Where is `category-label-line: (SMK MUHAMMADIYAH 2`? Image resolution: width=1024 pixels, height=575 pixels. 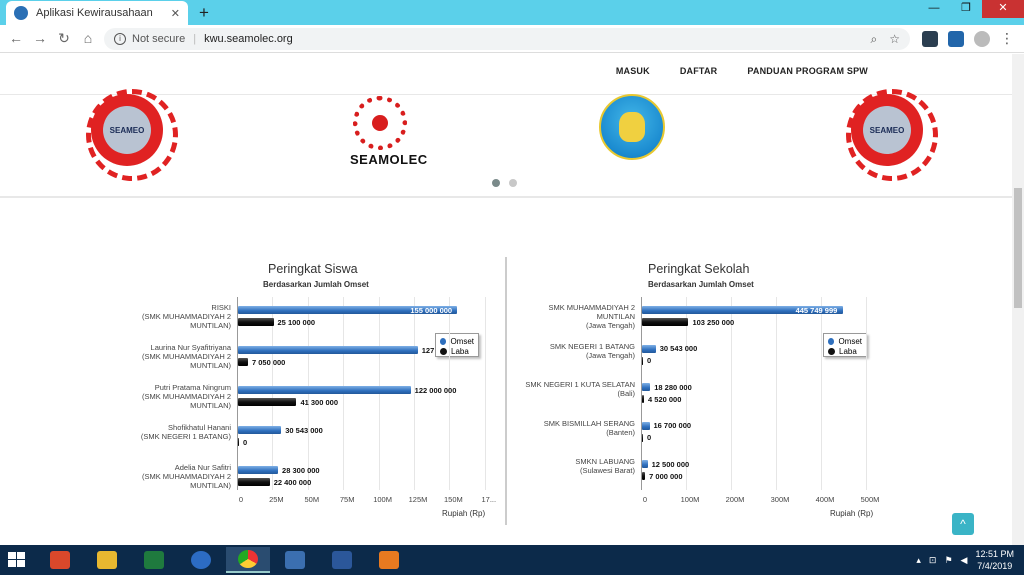
category-label-line: (SMK MUHAMMADIYAH 2 is located at coordinates (186, 396).